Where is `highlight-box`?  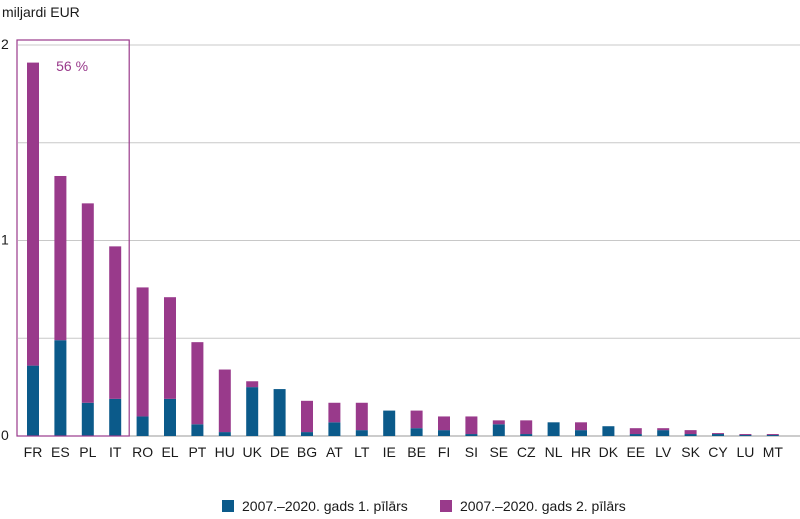
highlight-box is located at coordinates (73, 238).